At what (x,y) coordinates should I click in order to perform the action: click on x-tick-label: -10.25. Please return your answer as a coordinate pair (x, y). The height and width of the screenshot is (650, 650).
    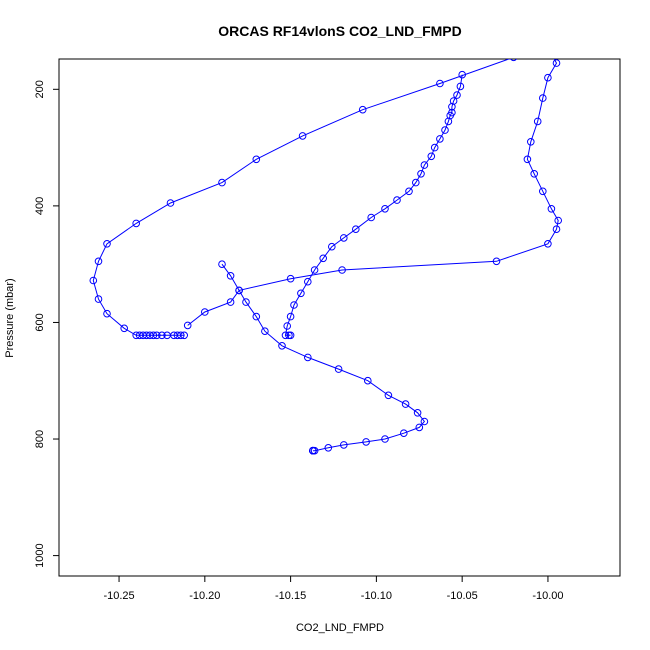
    Looking at the image, I should click on (118, 596).